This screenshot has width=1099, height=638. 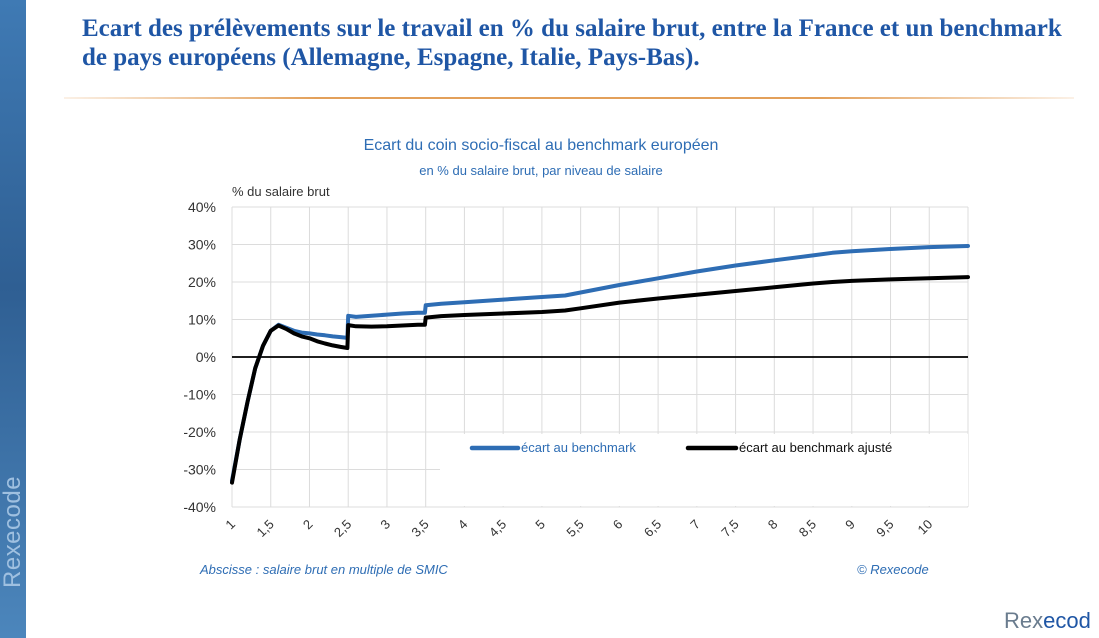 I want to click on x-tick-label: 7, so click(x=695, y=525).